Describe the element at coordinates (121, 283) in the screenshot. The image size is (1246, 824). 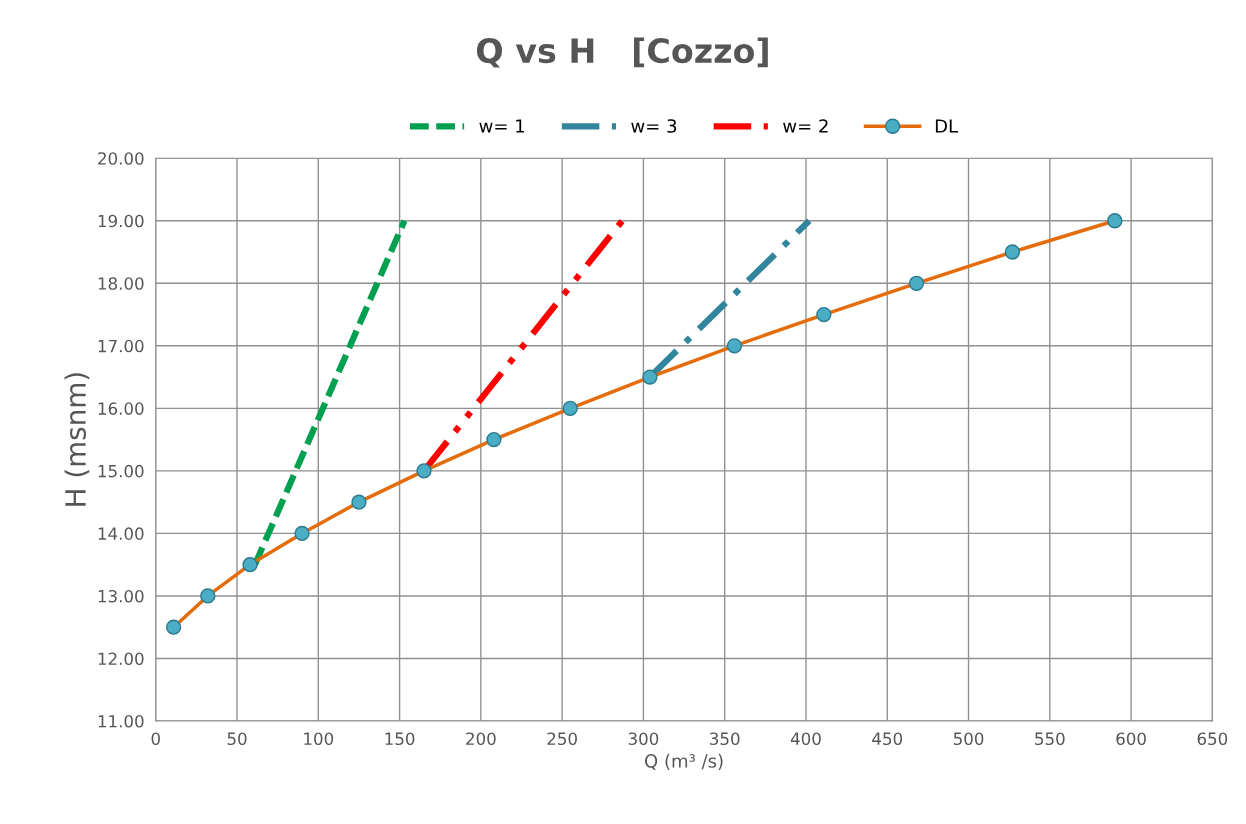
I see `y-tick-label: 18.00` at that location.